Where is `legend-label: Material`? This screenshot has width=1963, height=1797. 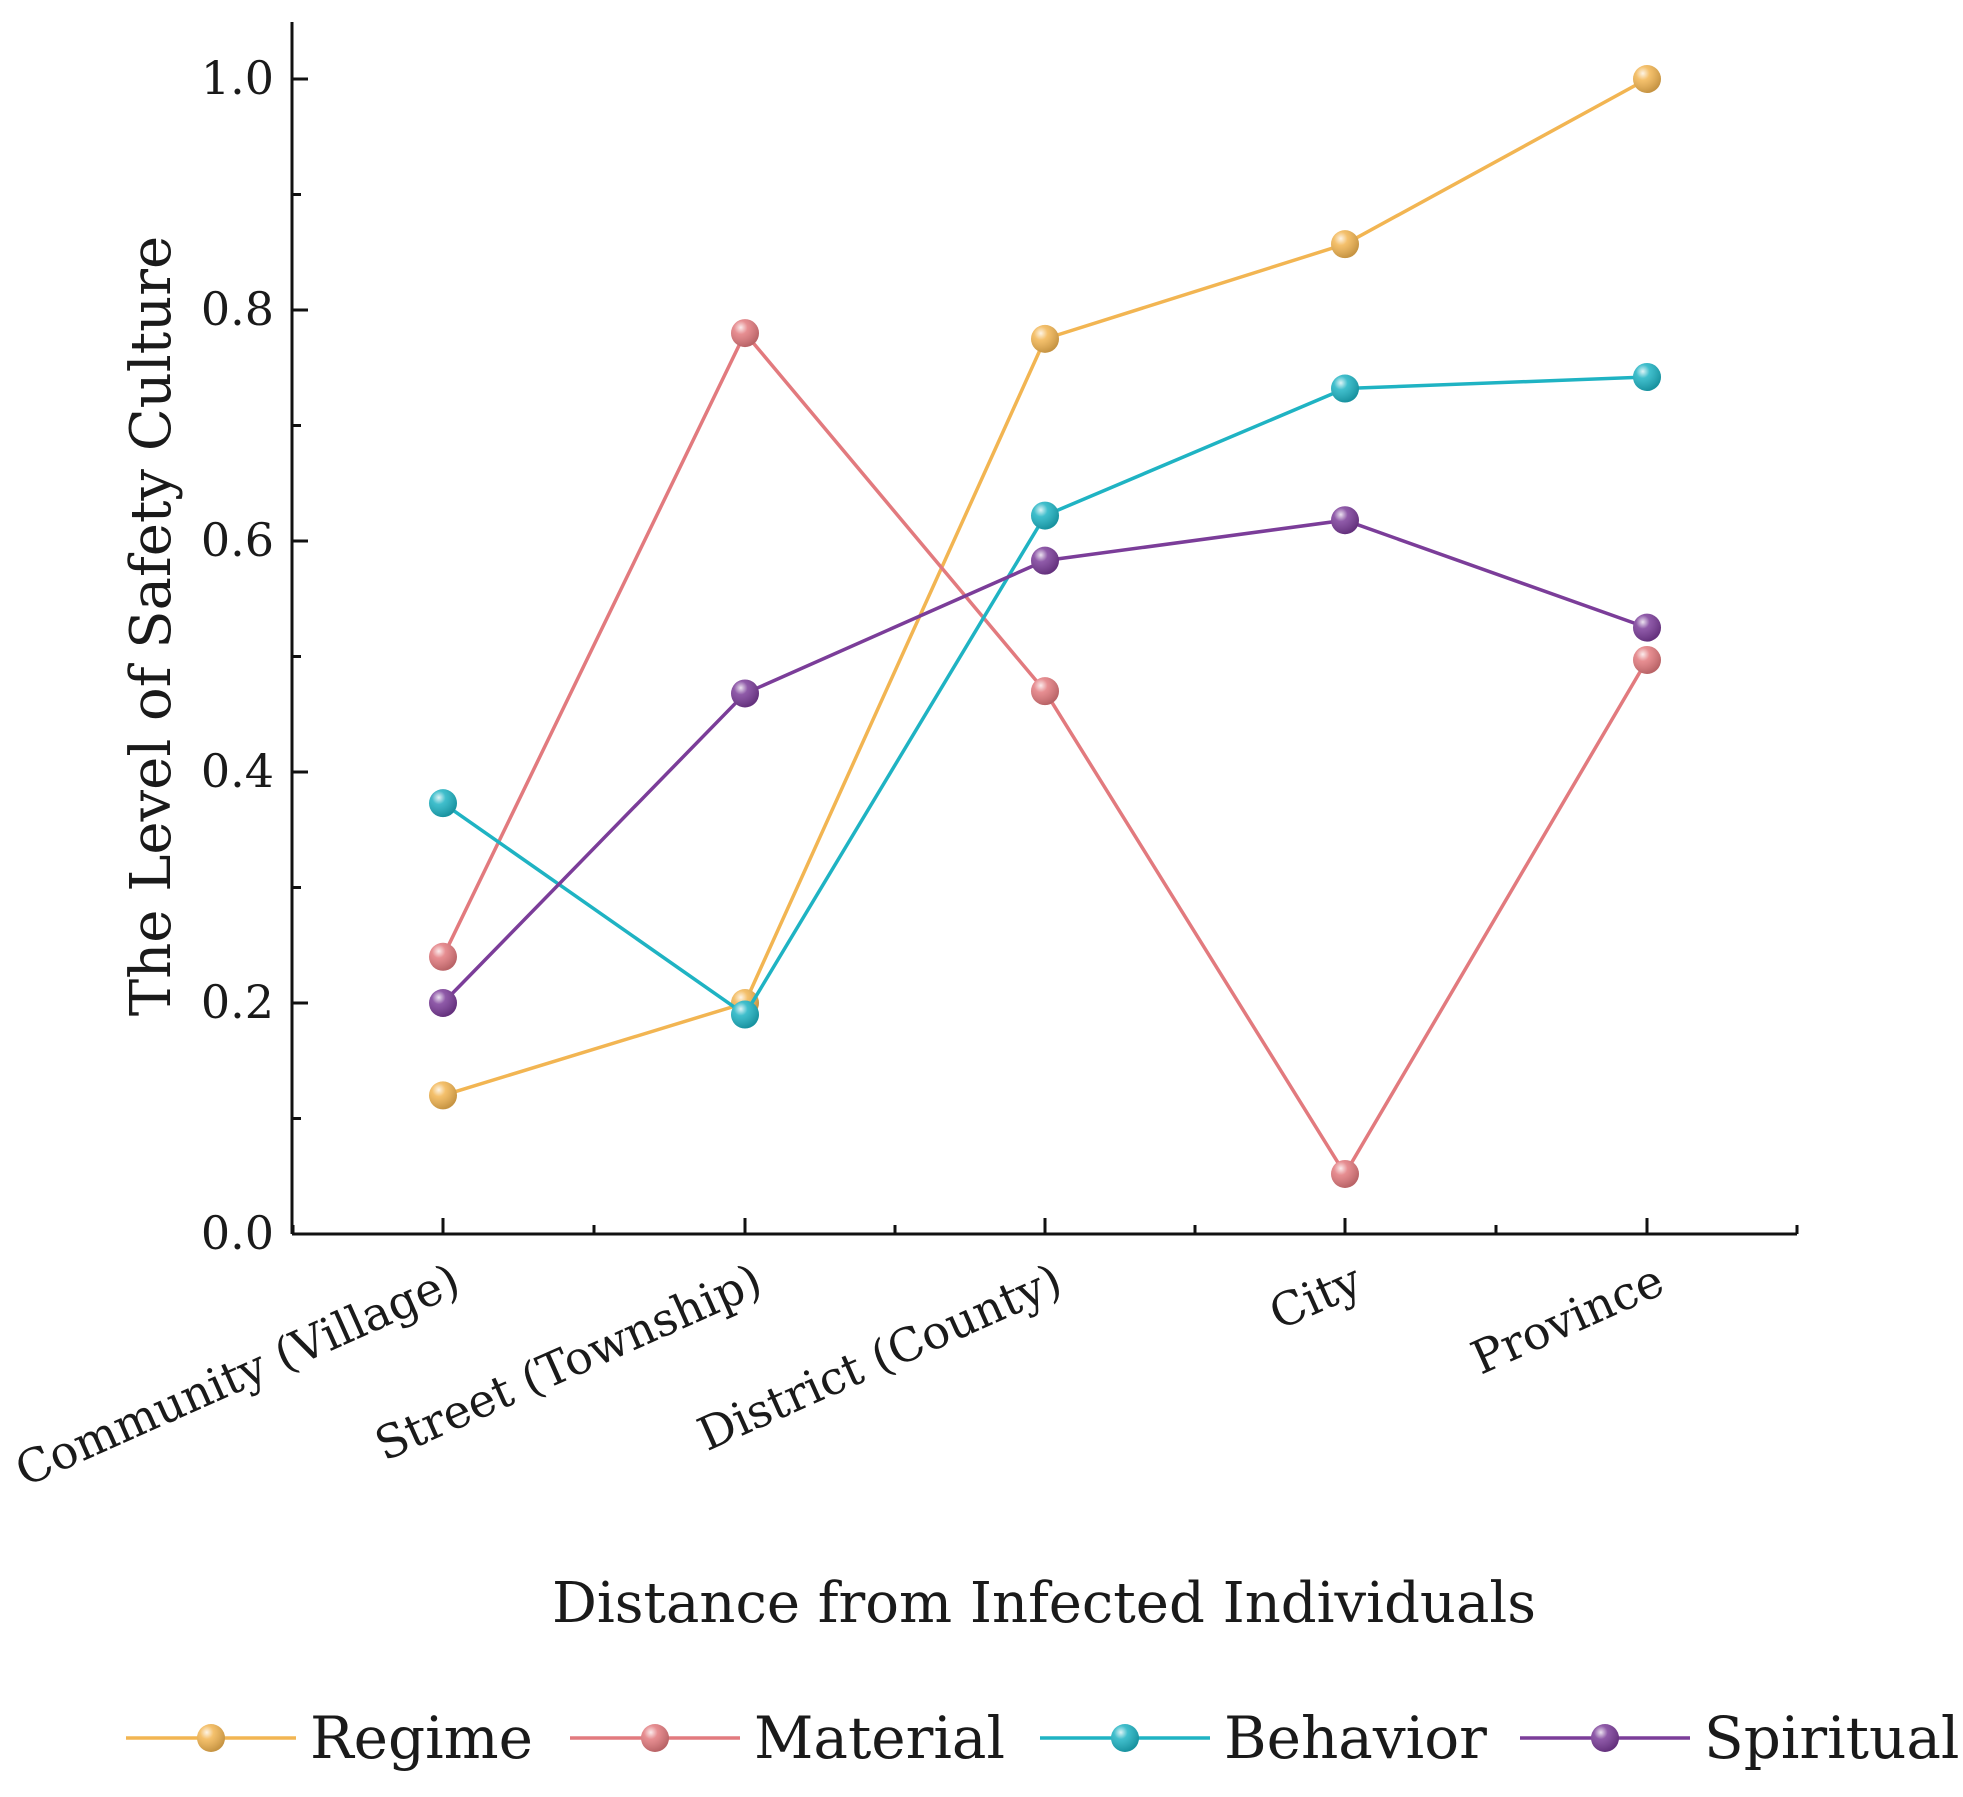 legend-label: Material is located at coordinates (879, 1738).